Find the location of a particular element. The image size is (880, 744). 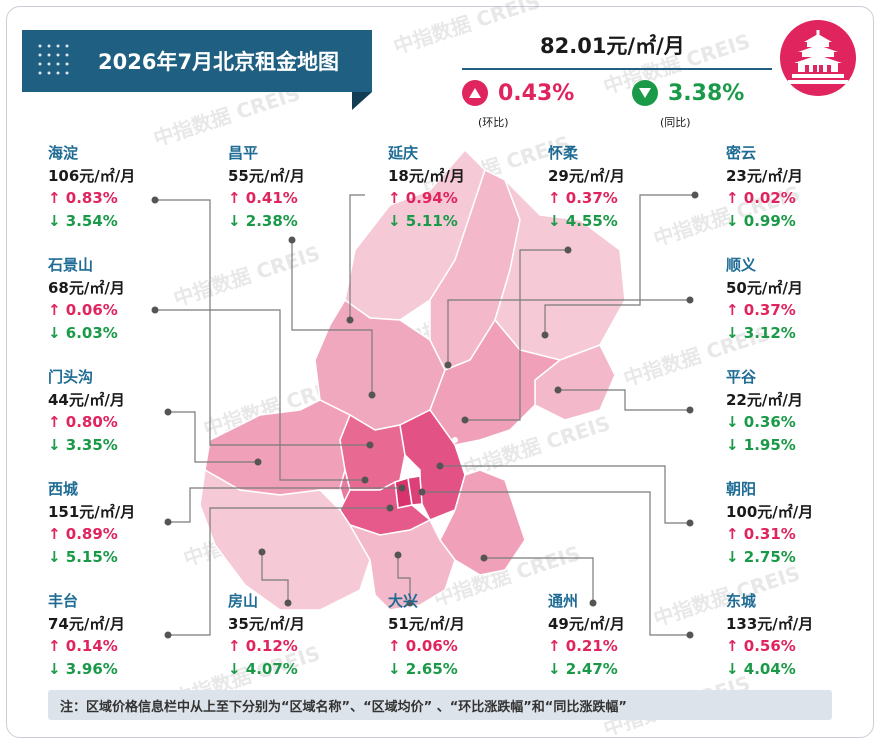

district-mentougou: 门头沟 44元/㎡/月 ↑ 0.80% ↓ 3.35% is located at coordinates (86, 411).